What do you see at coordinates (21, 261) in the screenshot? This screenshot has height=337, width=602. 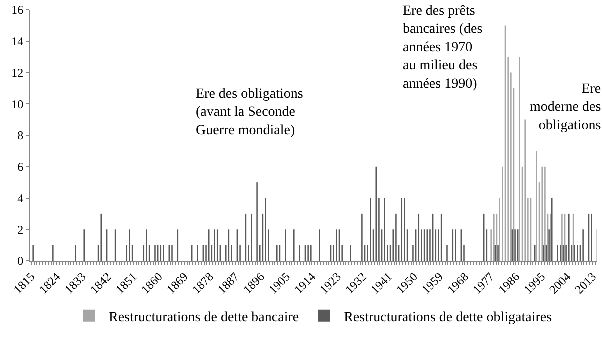 I see `y-tick-label: 0` at bounding box center [21, 261].